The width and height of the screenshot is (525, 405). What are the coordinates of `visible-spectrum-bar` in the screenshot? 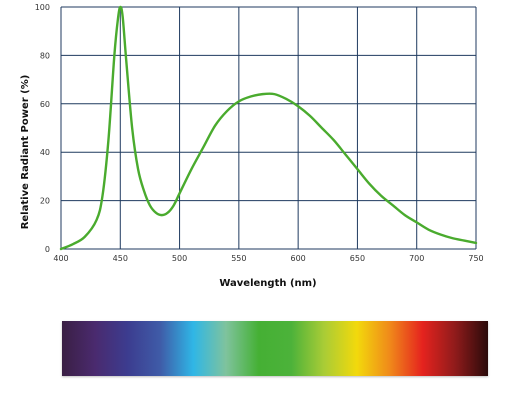 It's located at (275, 348).